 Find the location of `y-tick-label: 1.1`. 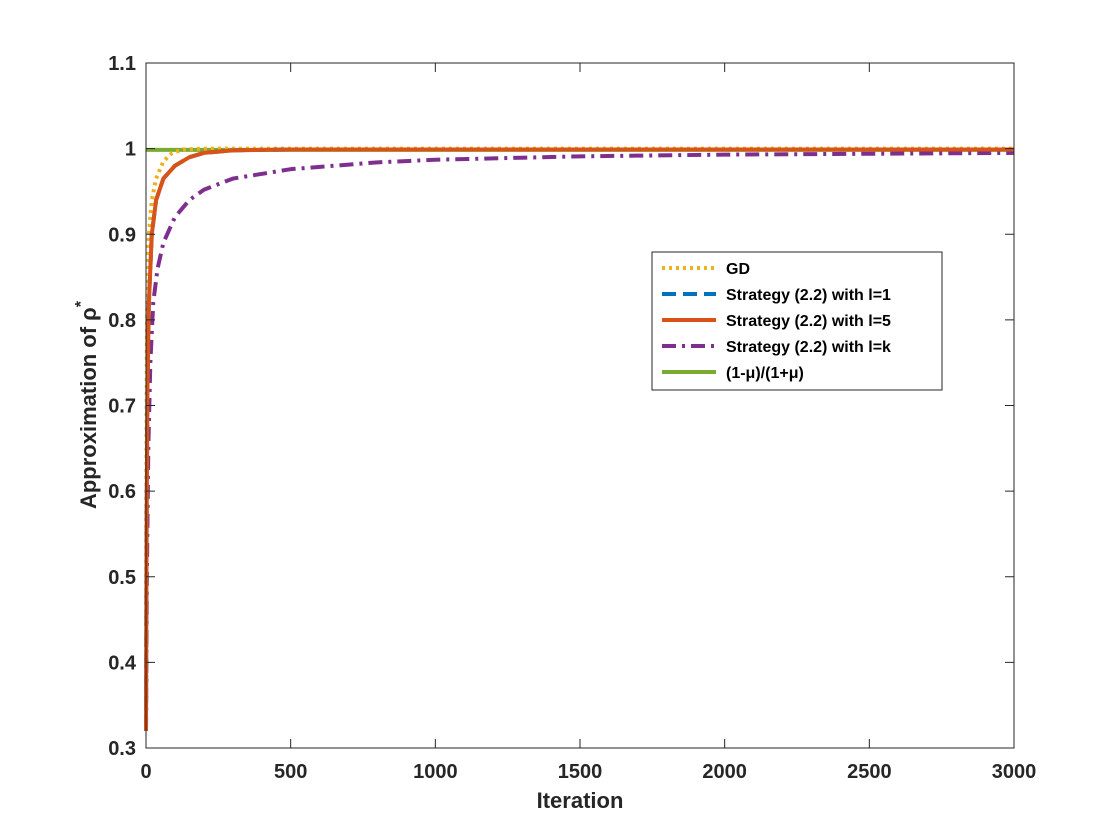

y-tick-label: 1.1 is located at coordinates (122, 64).